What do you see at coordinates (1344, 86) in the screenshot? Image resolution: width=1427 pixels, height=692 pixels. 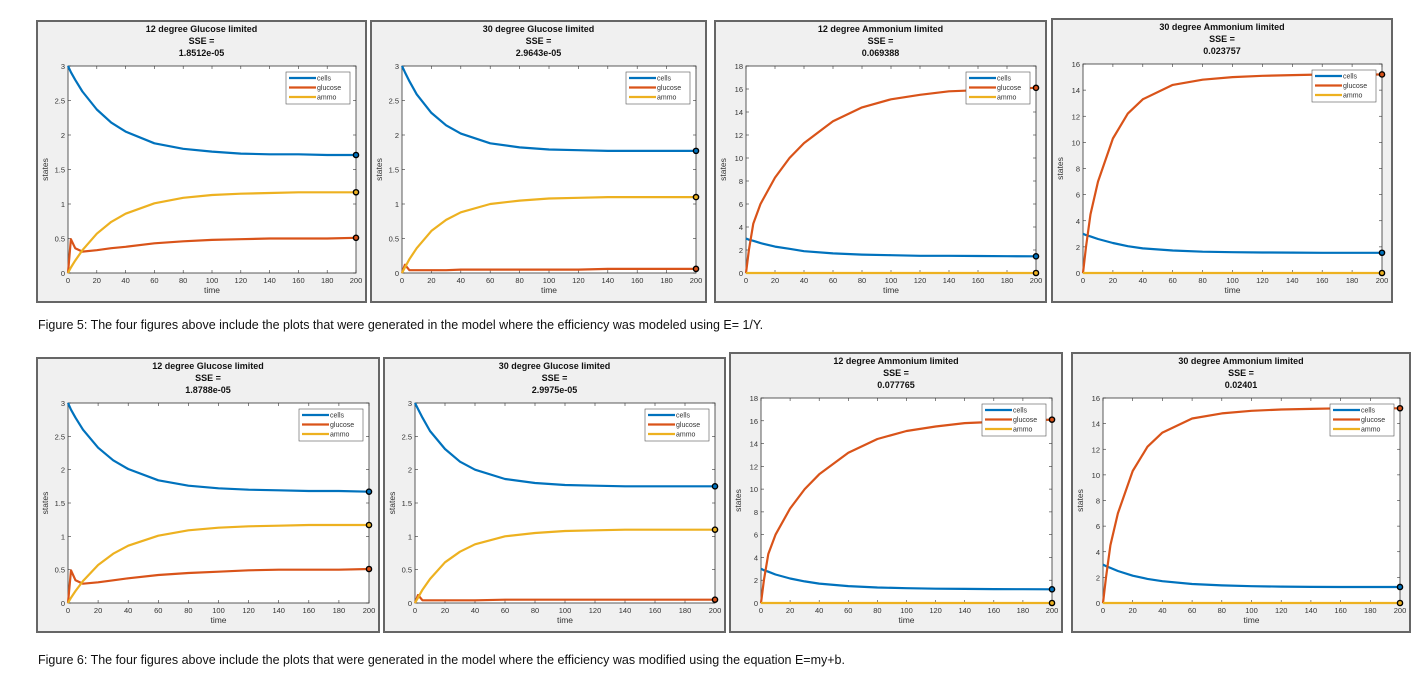 I see `legend: cells glucose ammo` at bounding box center [1344, 86].